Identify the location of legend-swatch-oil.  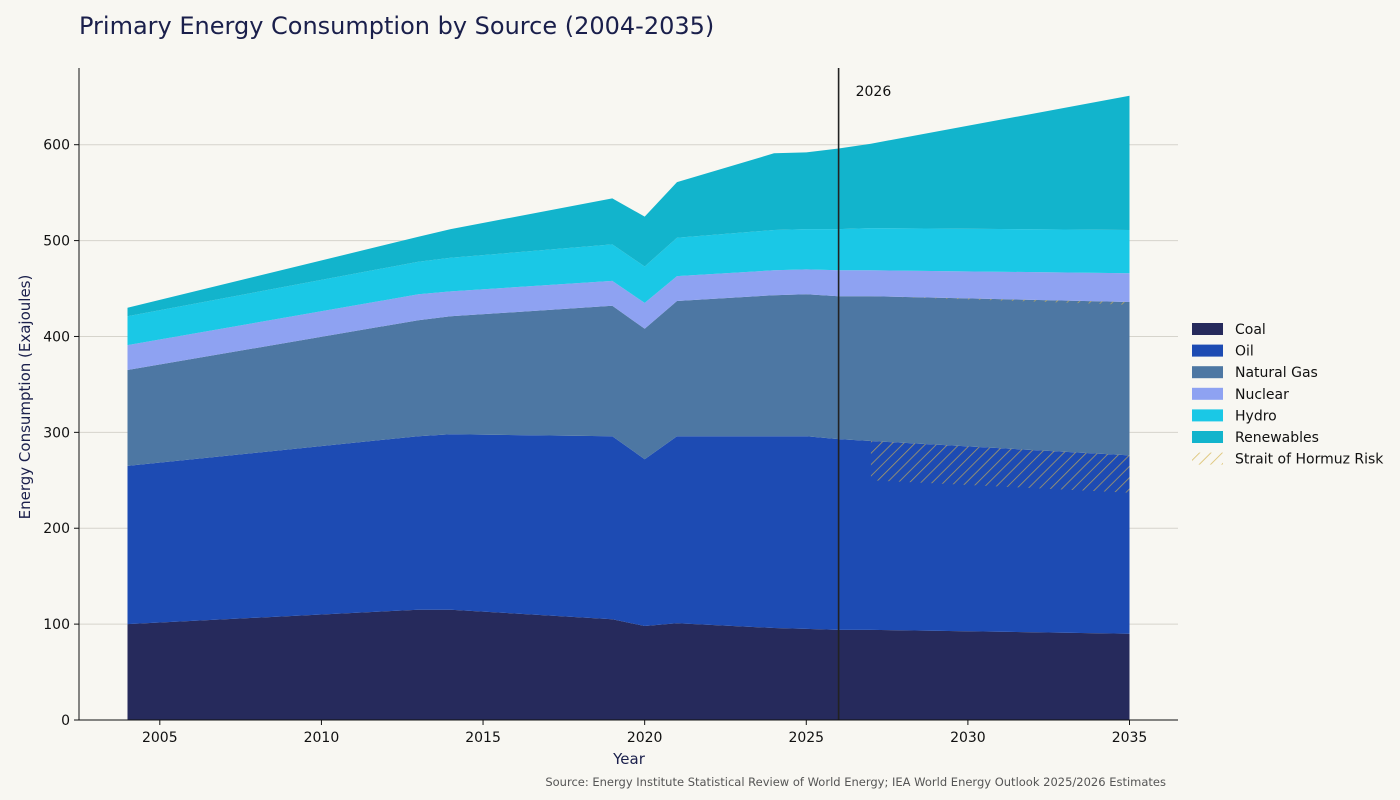
(1207, 350).